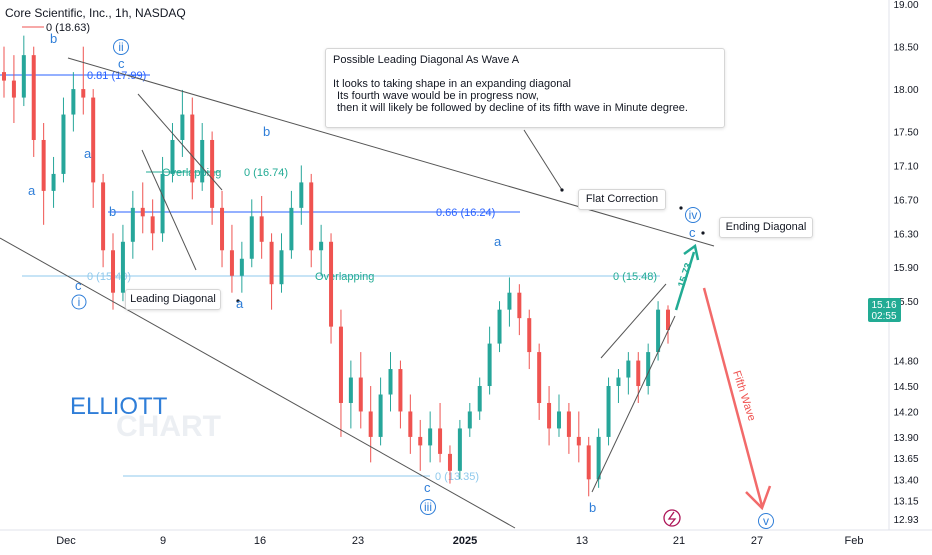  What do you see at coordinates (633, 321) in the screenshot?
I see `ending-diag-upper` at bounding box center [633, 321].